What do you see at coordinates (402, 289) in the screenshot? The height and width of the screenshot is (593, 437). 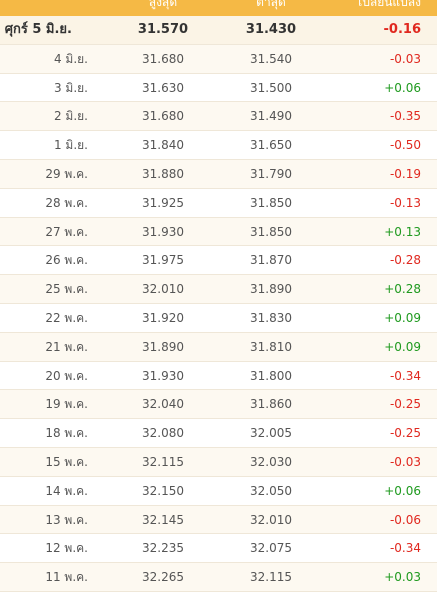 I see `row-change: +0.28` at bounding box center [402, 289].